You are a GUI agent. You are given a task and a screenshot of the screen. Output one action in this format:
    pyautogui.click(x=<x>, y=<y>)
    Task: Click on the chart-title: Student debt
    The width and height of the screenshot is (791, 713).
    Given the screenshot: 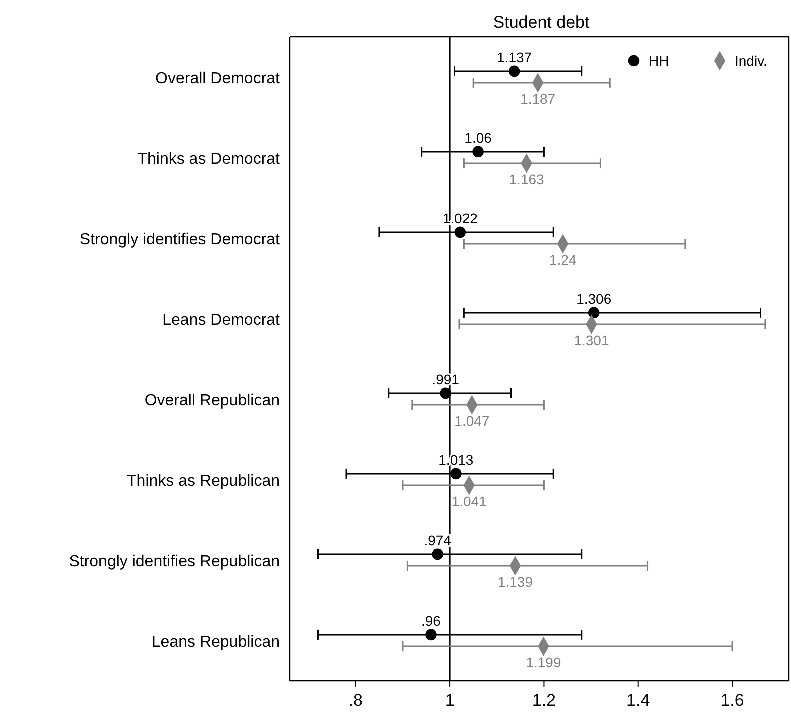 What is the action you would take?
    pyautogui.click(x=541, y=22)
    